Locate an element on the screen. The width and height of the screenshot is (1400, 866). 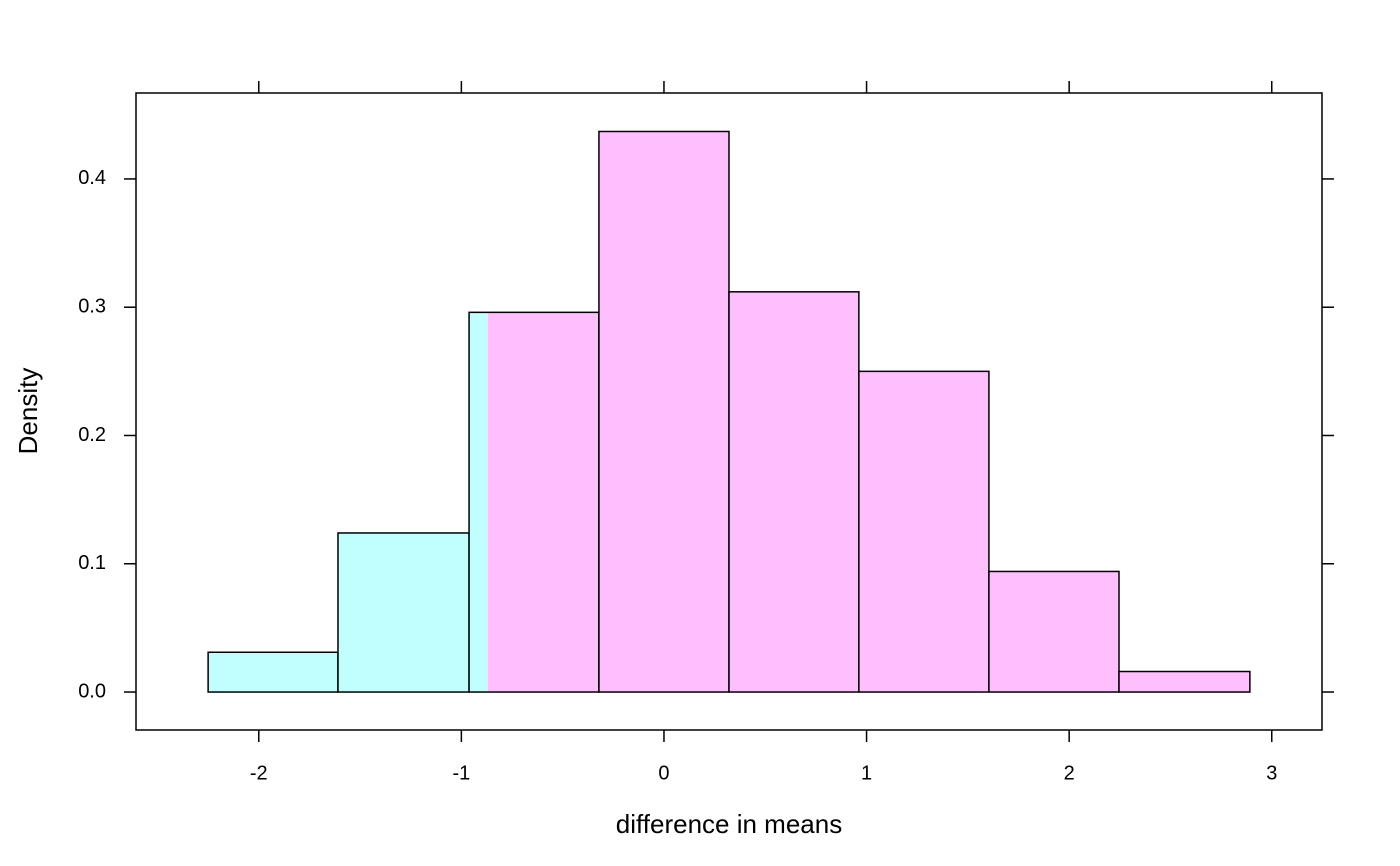
x-tick-label: 0 is located at coordinates (663, 773).